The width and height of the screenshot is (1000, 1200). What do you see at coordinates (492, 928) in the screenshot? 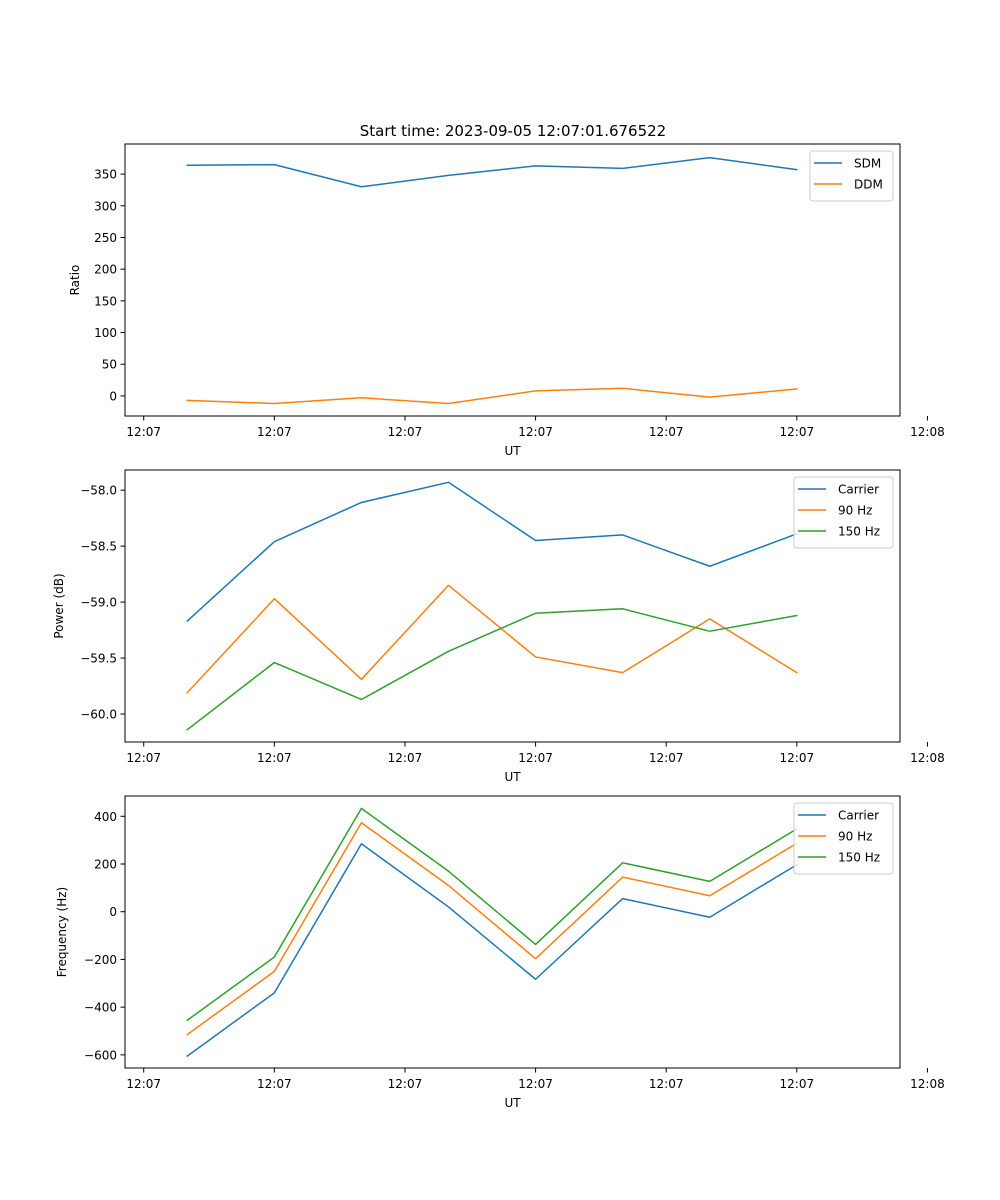
I see `series-line-90-hz` at bounding box center [492, 928].